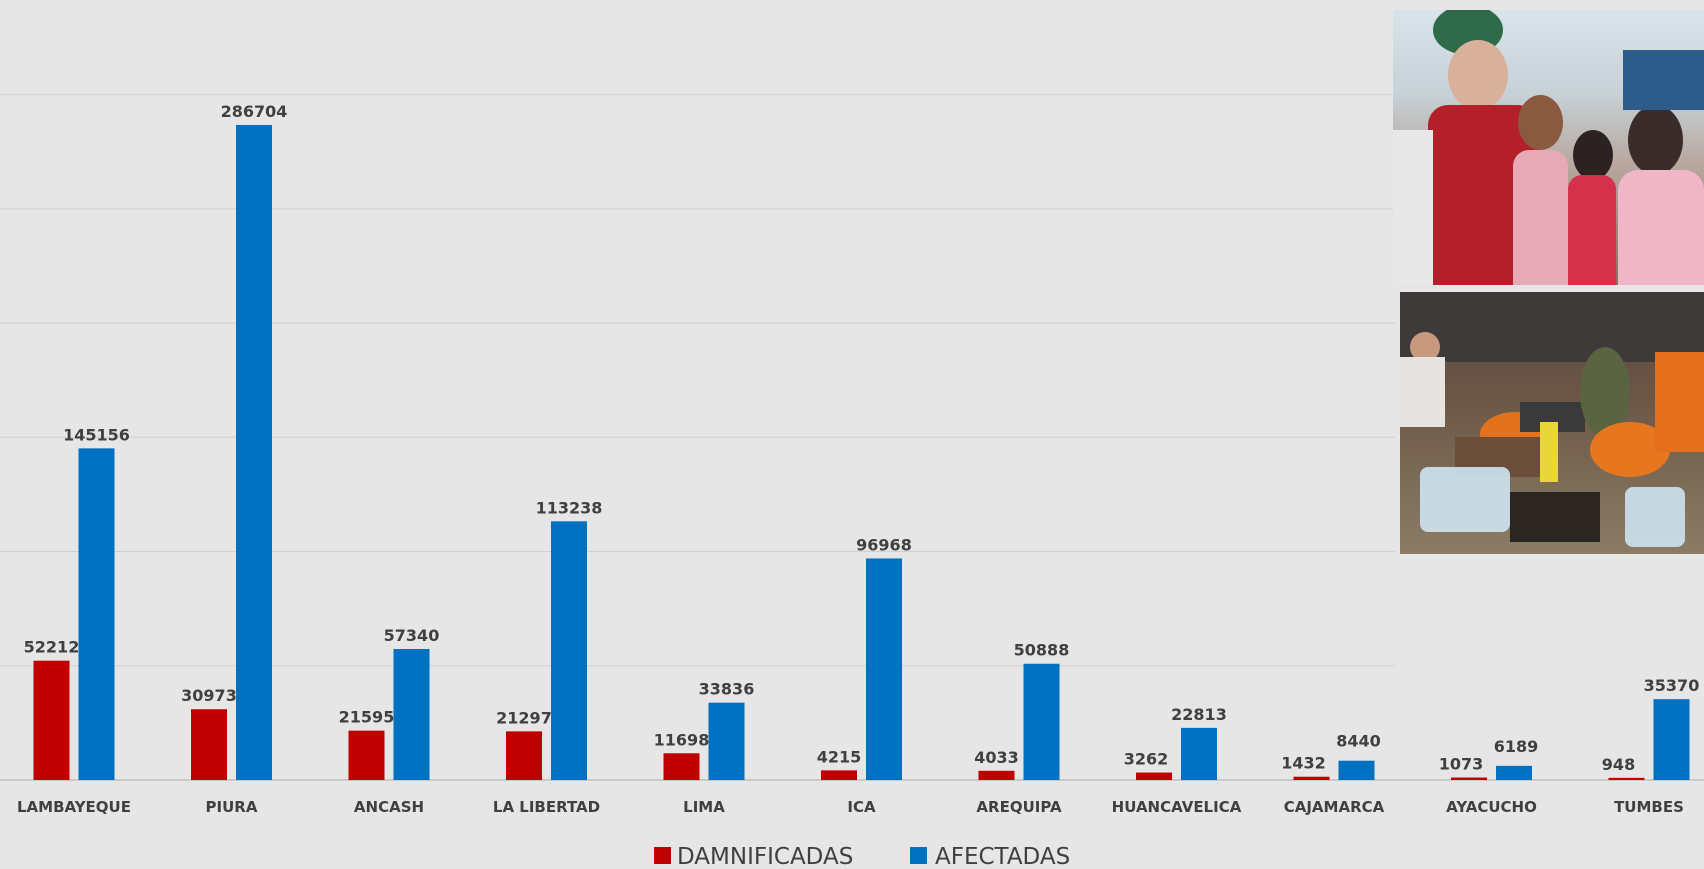 The width and height of the screenshot is (1704, 869). What do you see at coordinates (1199, 714) in the screenshot?
I see `data-label: 22813` at bounding box center [1199, 714].